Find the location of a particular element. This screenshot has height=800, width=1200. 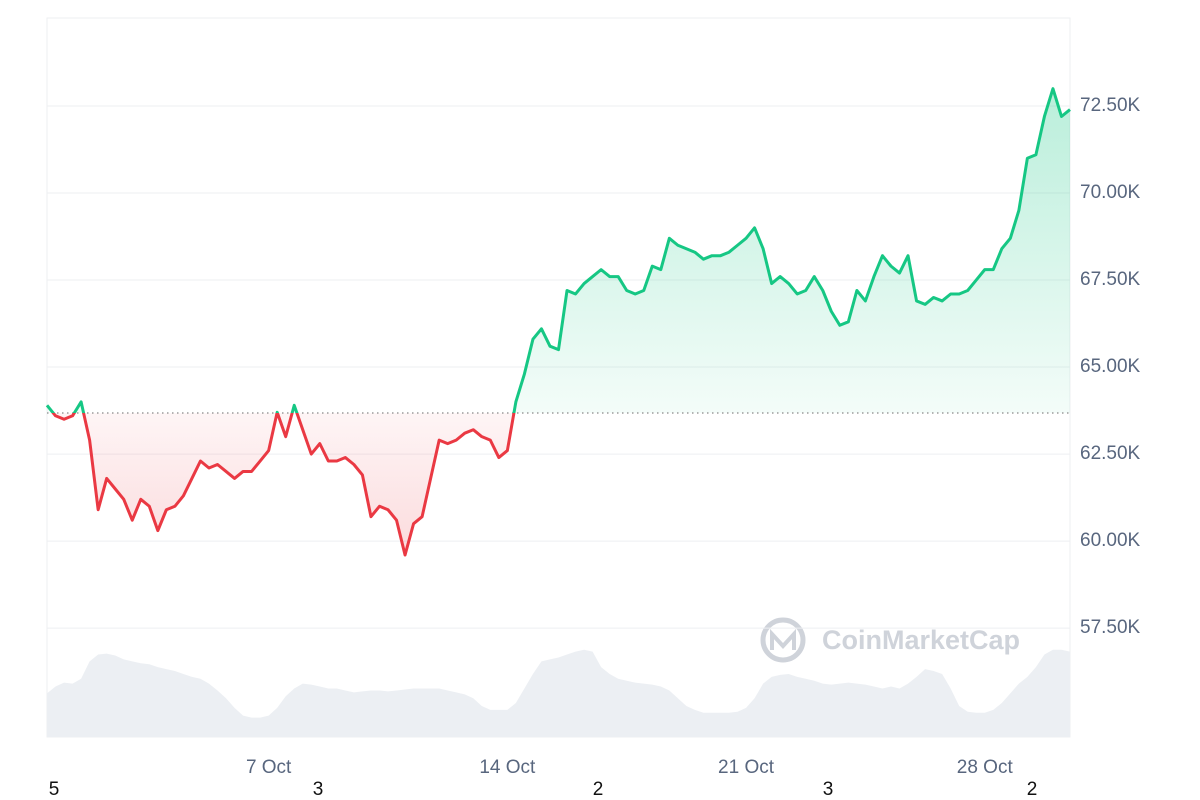

y-tick-label: 72.50K is located at coordinates (1110, 105).